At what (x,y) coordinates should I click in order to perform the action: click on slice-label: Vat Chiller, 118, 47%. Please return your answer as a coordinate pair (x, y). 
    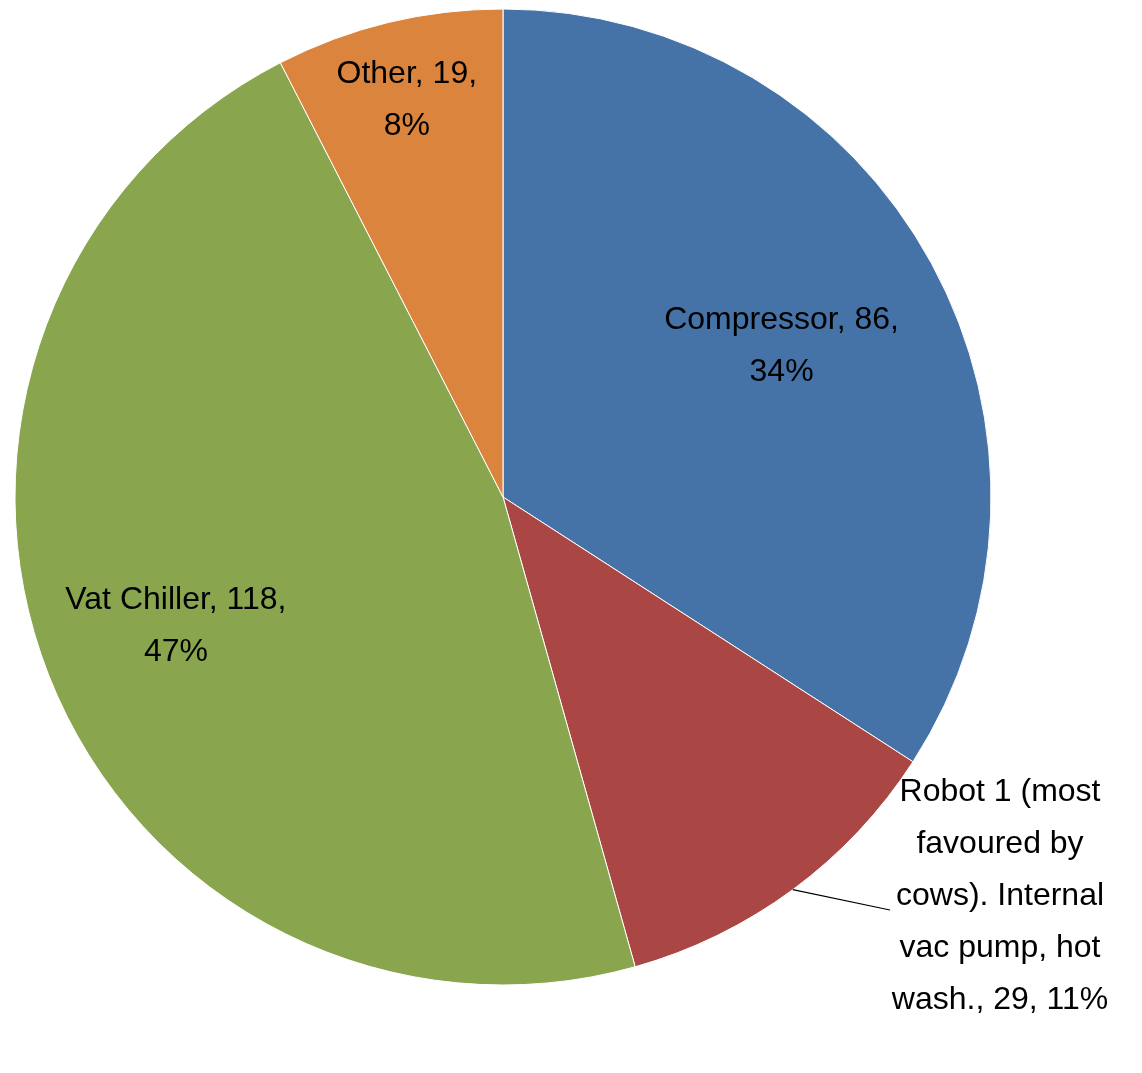
    Looking at the image, I should click on (176, 624).